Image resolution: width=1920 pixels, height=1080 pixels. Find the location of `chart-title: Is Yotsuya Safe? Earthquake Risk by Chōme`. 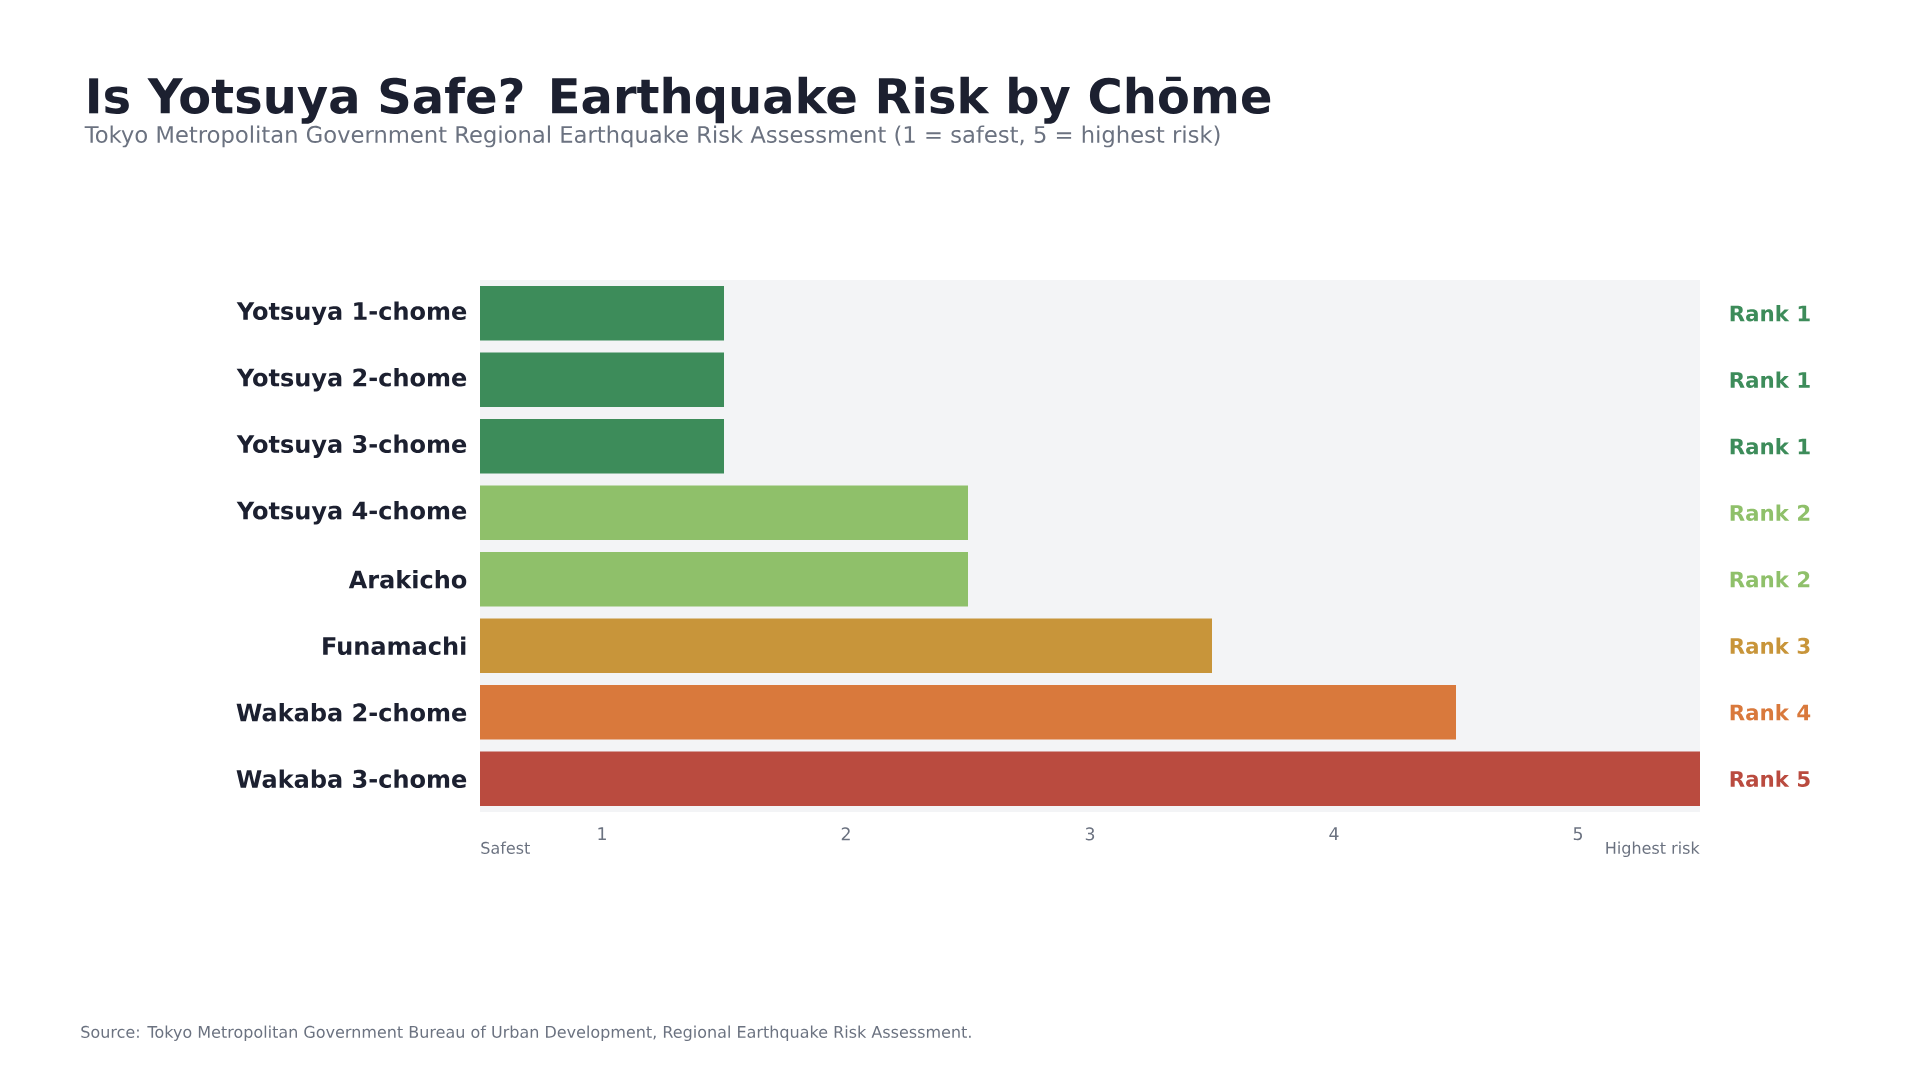

chart-title: Is Yotsuya Safe? Earthquake Risk by Chōme is located at coordinates (680, 100).